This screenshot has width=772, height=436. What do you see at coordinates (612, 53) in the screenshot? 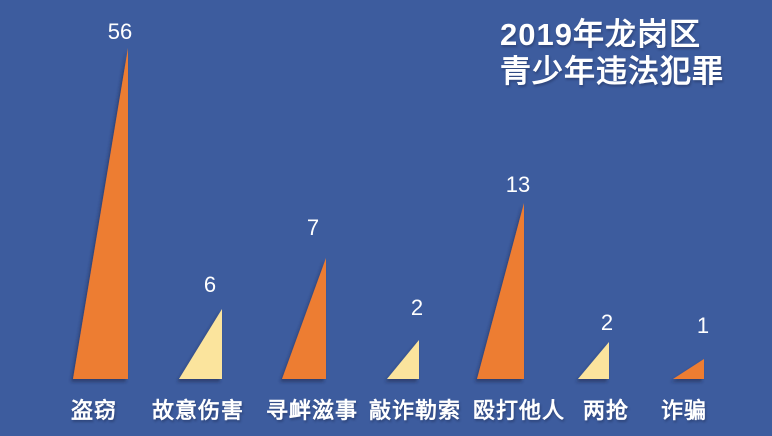
I see `chart-title: 2019年龙岗区 青少年违法犯罪` at bounding box center [612, 53].